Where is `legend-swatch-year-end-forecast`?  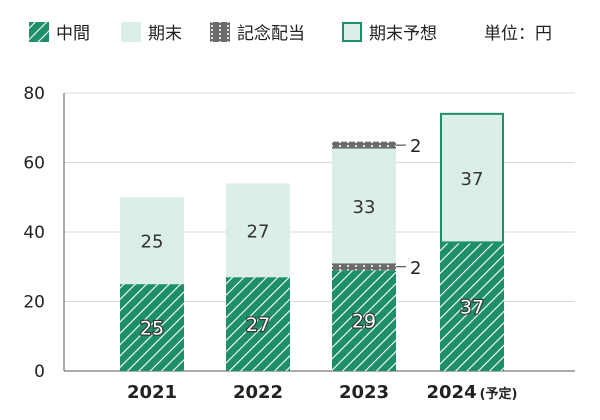 legend-swatch-year-end-forecast is located at coordinates (352, 32).